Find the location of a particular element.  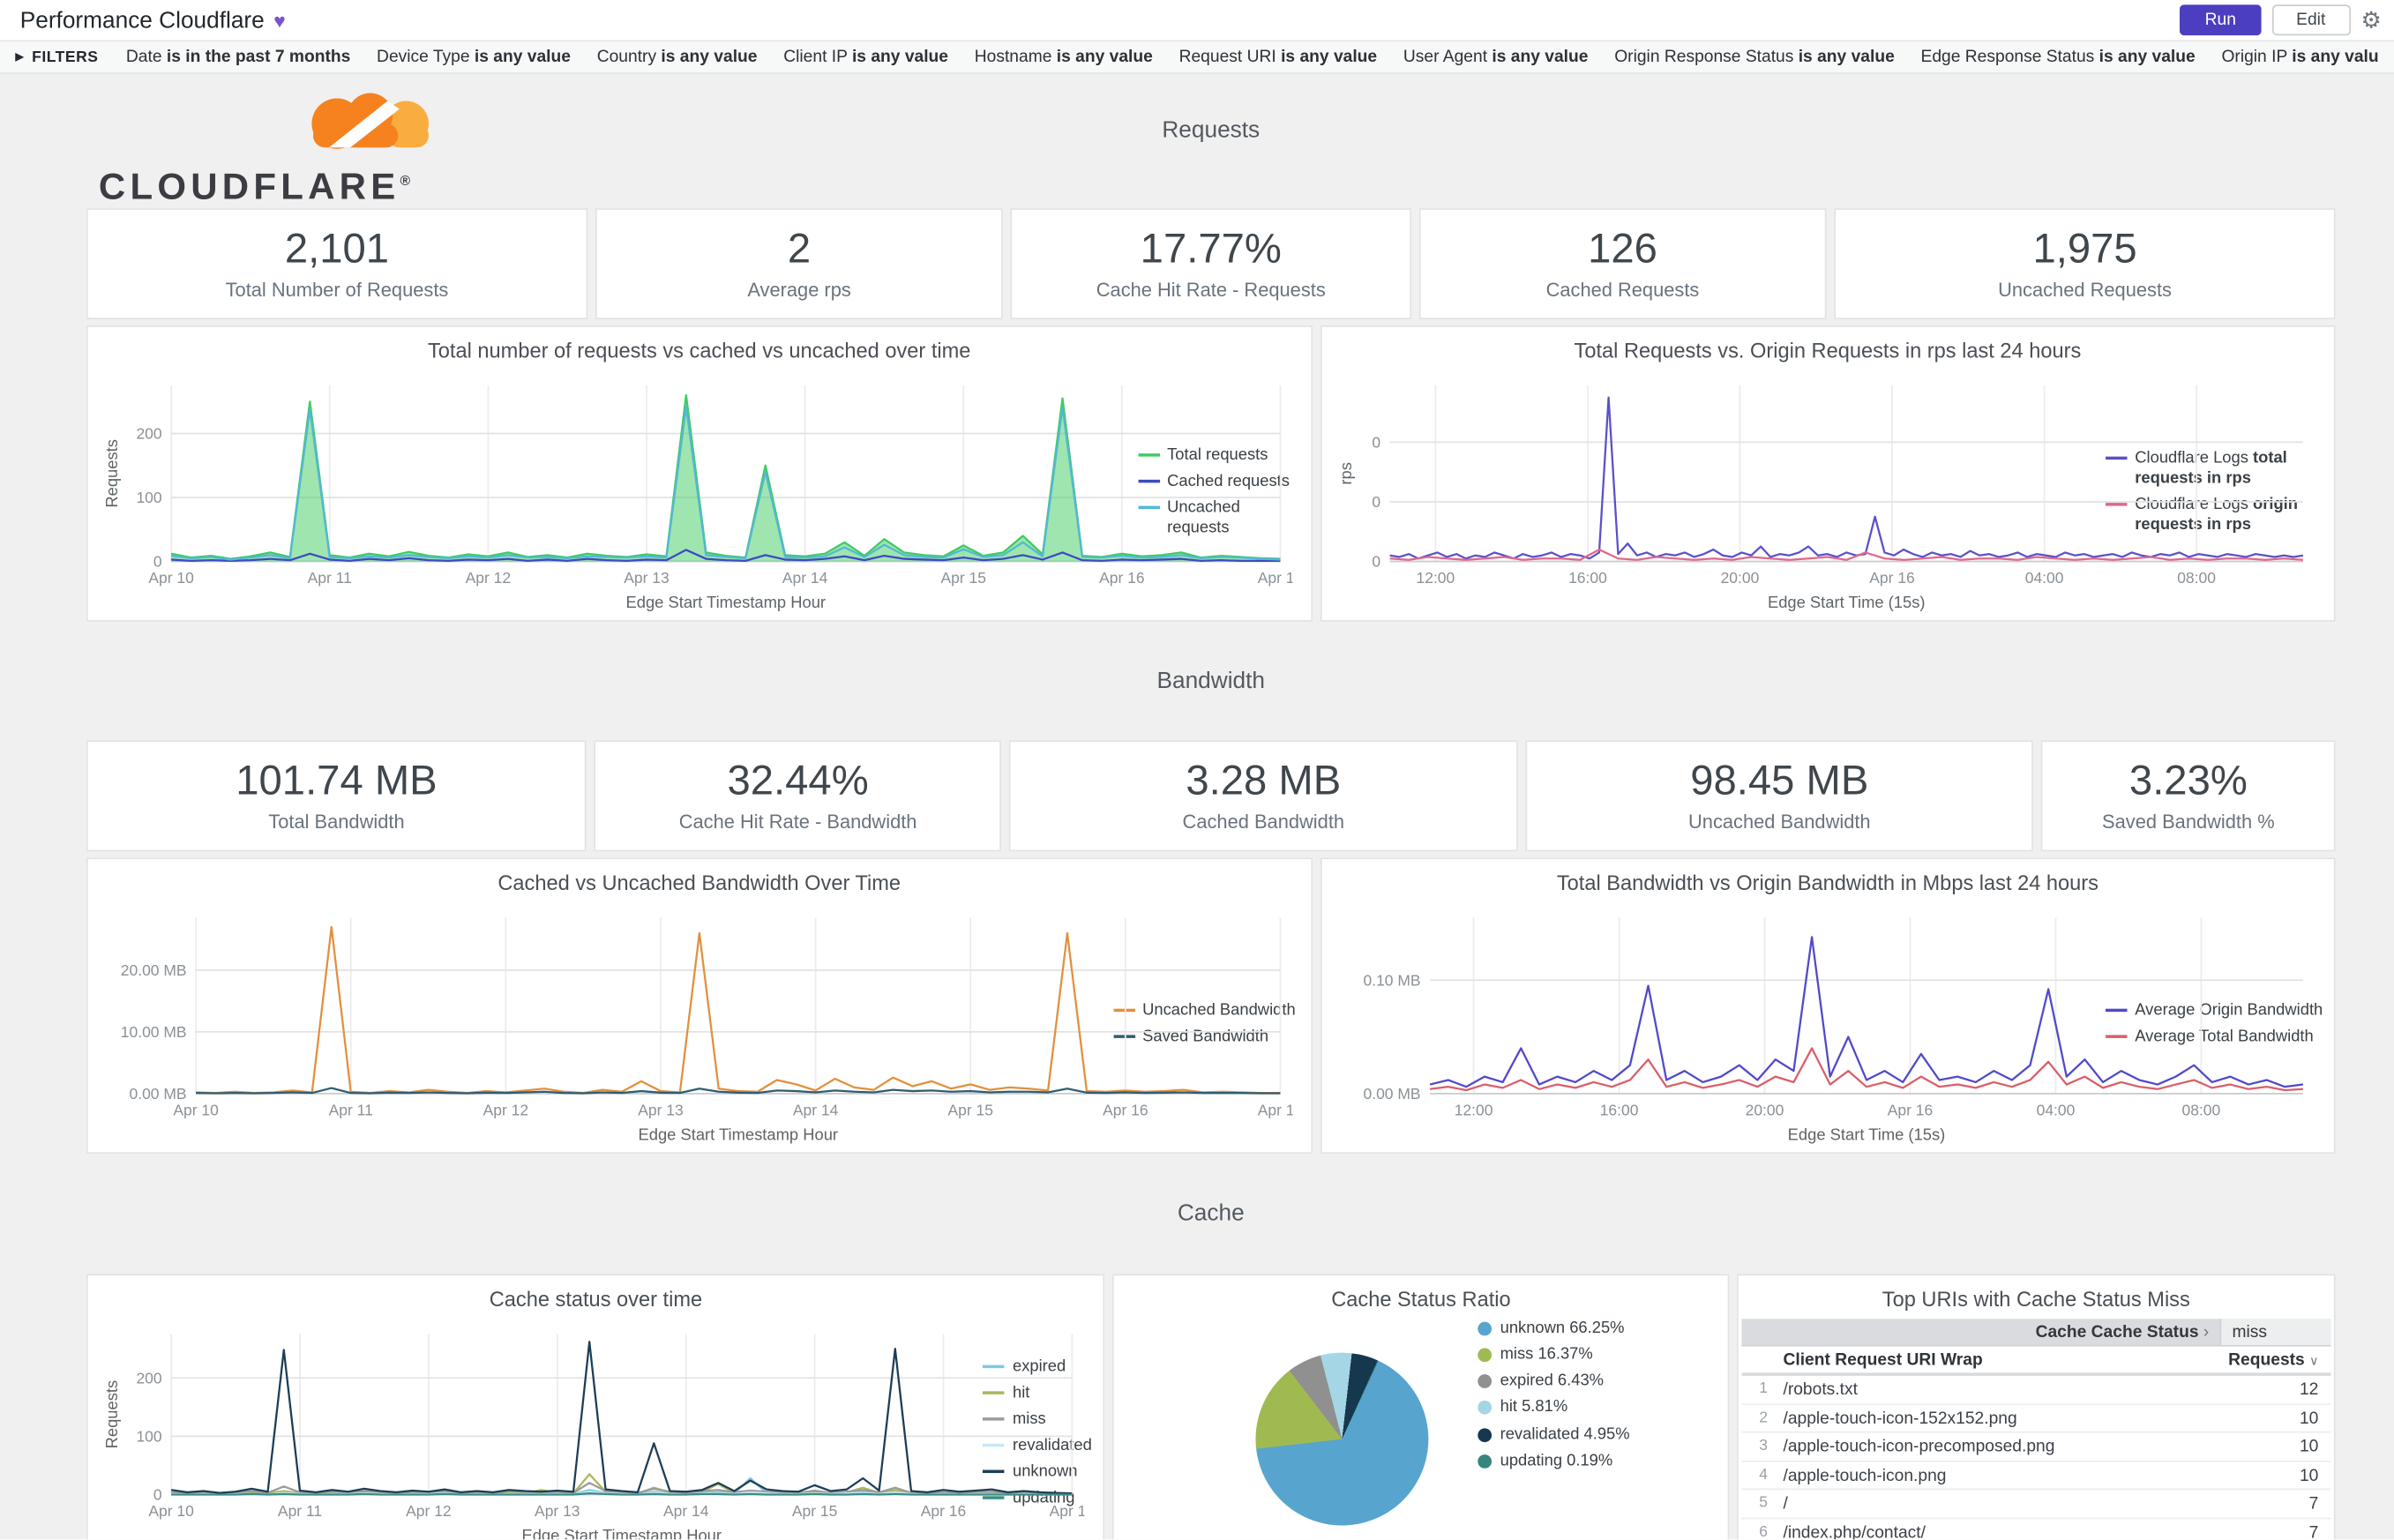

legend-item-total-requests: Total requests is located at coordinates (1219, 455).